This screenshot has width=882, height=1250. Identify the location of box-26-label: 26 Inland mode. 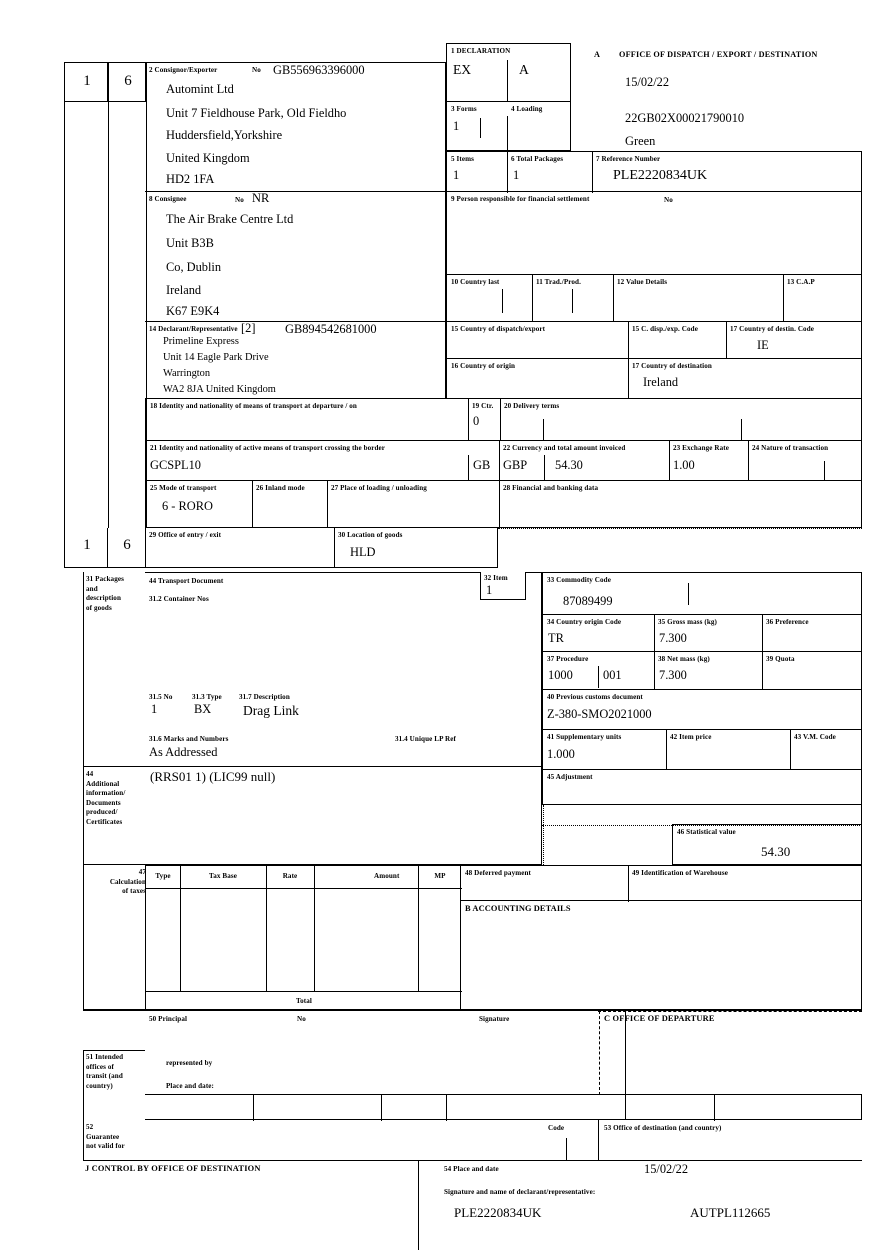
(280, 488).